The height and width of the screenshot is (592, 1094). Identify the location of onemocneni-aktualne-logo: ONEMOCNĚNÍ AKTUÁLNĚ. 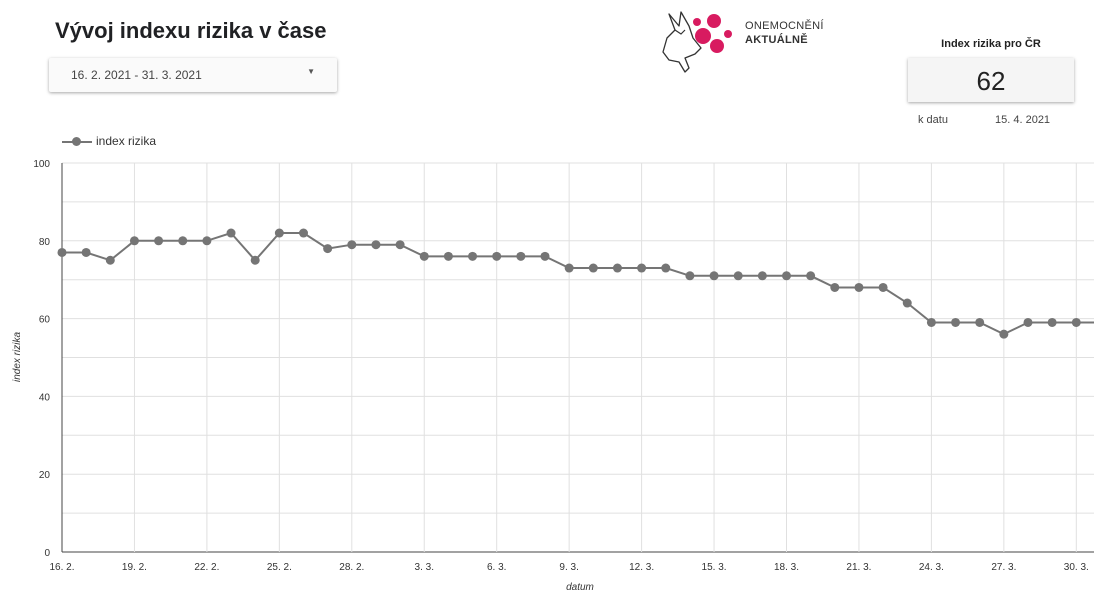
(755, 43).